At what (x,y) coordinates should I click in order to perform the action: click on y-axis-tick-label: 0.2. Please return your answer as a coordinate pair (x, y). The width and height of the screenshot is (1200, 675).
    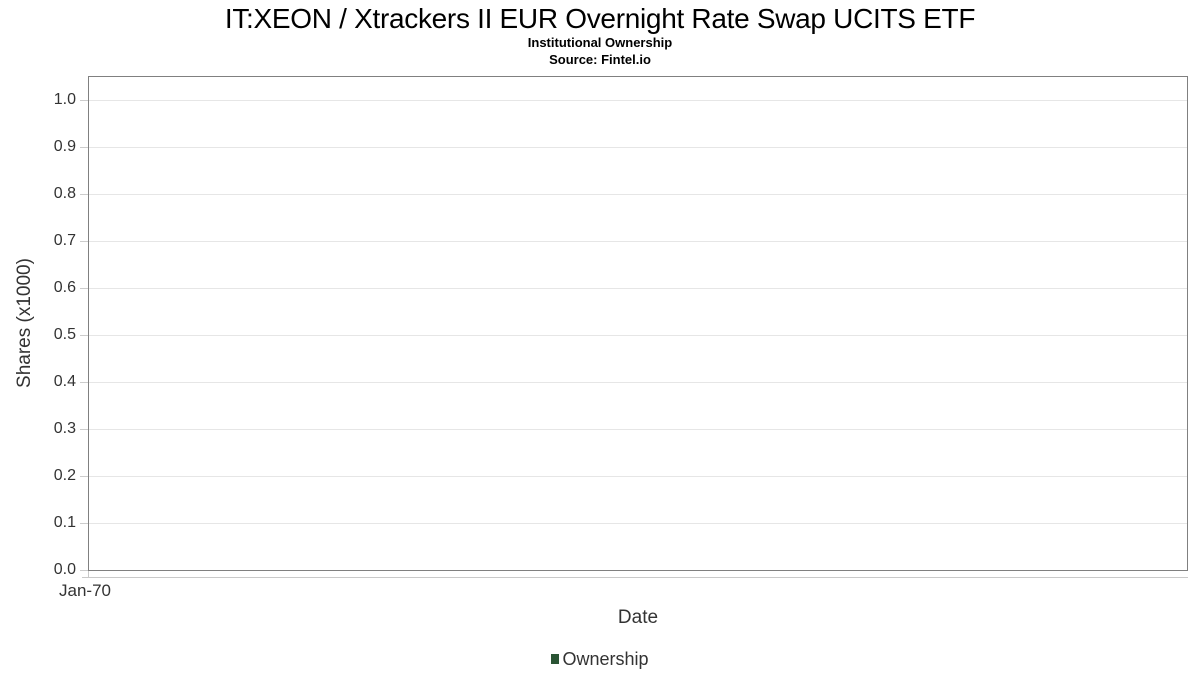
    Looking at the image, I should click on (64, 475).